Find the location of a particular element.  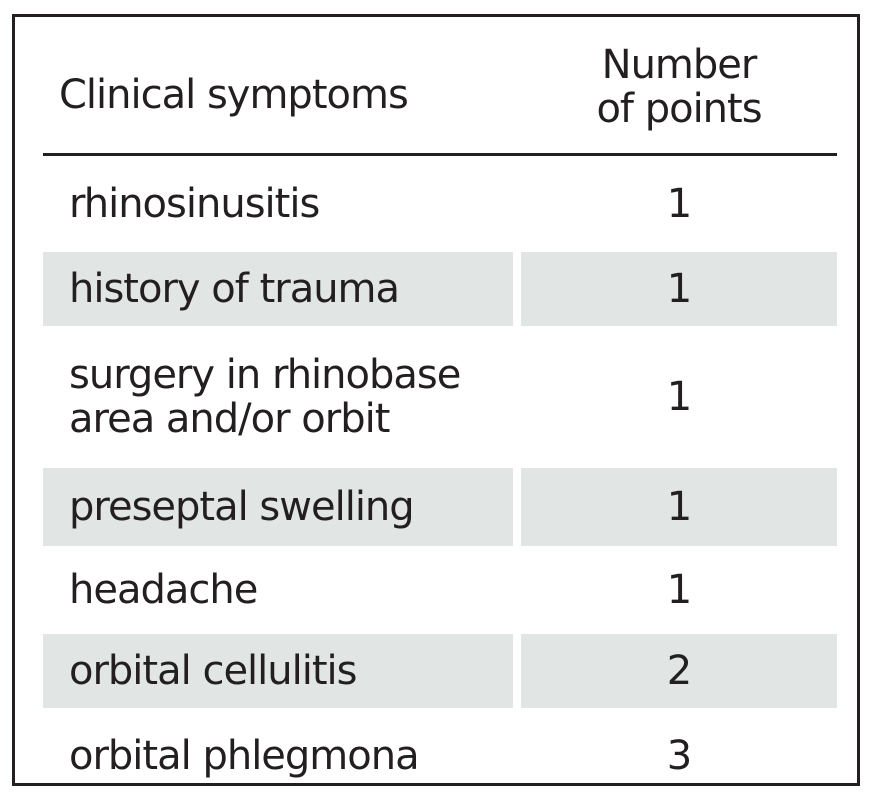

symptom-label: headache is located at coordinates (163, 590).